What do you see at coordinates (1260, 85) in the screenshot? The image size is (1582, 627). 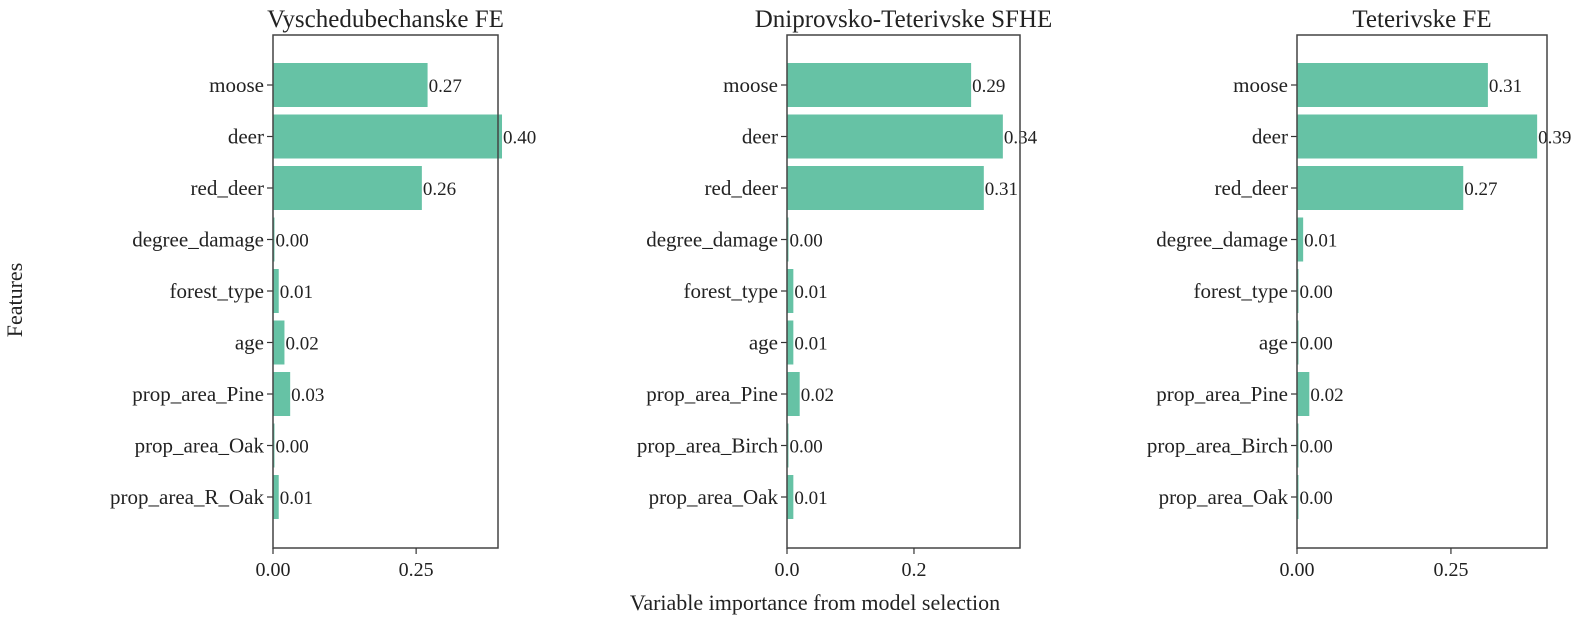 I see `panel-3-ytick-label: moose` at bounding box center [1260, 85].